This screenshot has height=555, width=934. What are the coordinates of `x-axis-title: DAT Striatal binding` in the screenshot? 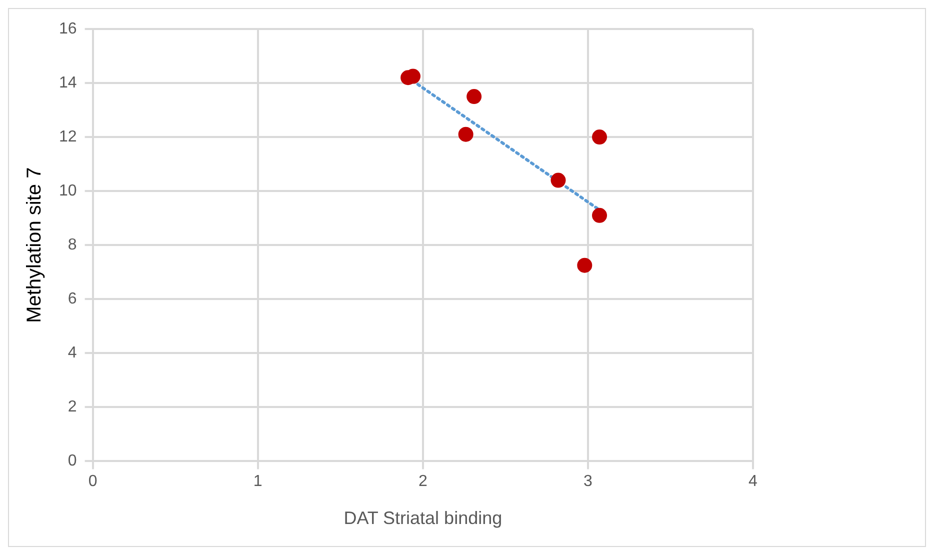 It's located at (423, 518).